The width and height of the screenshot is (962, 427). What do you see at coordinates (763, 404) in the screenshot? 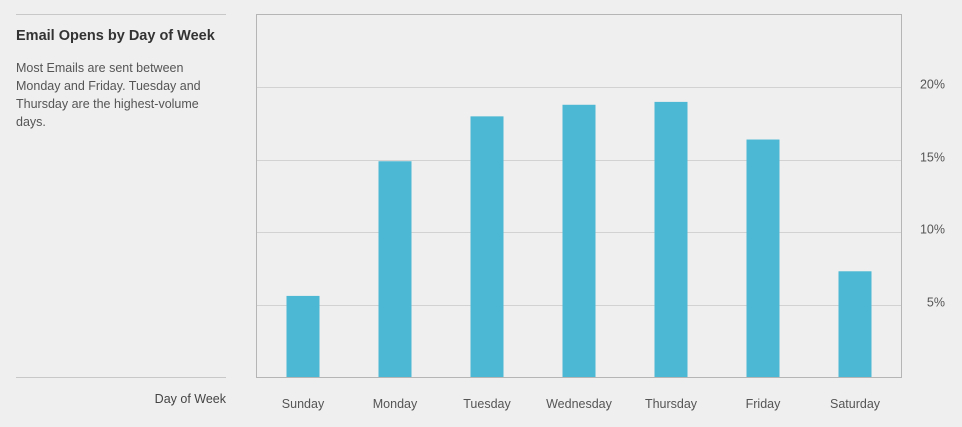
I see `x-category-label: Friday` at bounding box center [763, 404].